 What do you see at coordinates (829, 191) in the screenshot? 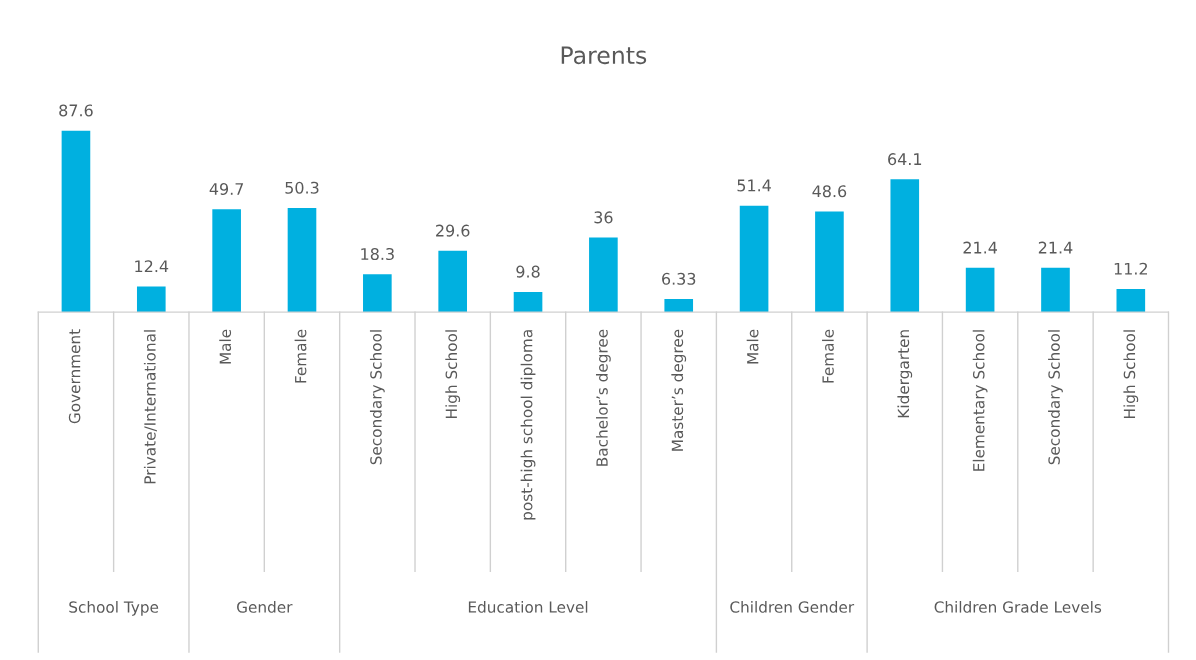
I see `data-label: 48.6` at bounding box center [829, 191].